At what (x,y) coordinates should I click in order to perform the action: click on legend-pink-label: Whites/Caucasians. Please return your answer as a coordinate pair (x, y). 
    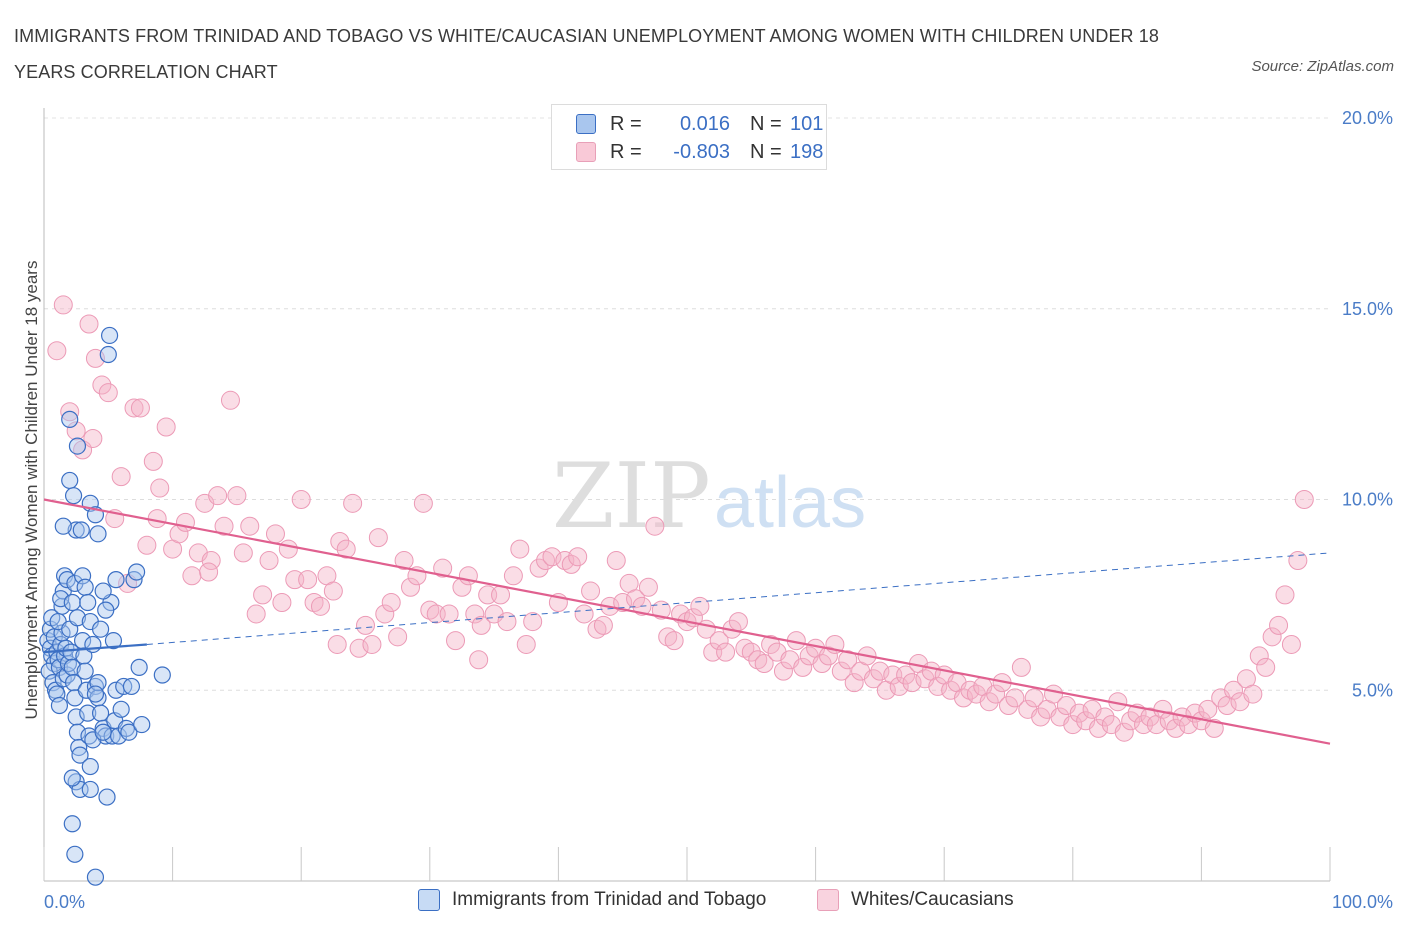
    Looking at the image, I should click on (932, 899).